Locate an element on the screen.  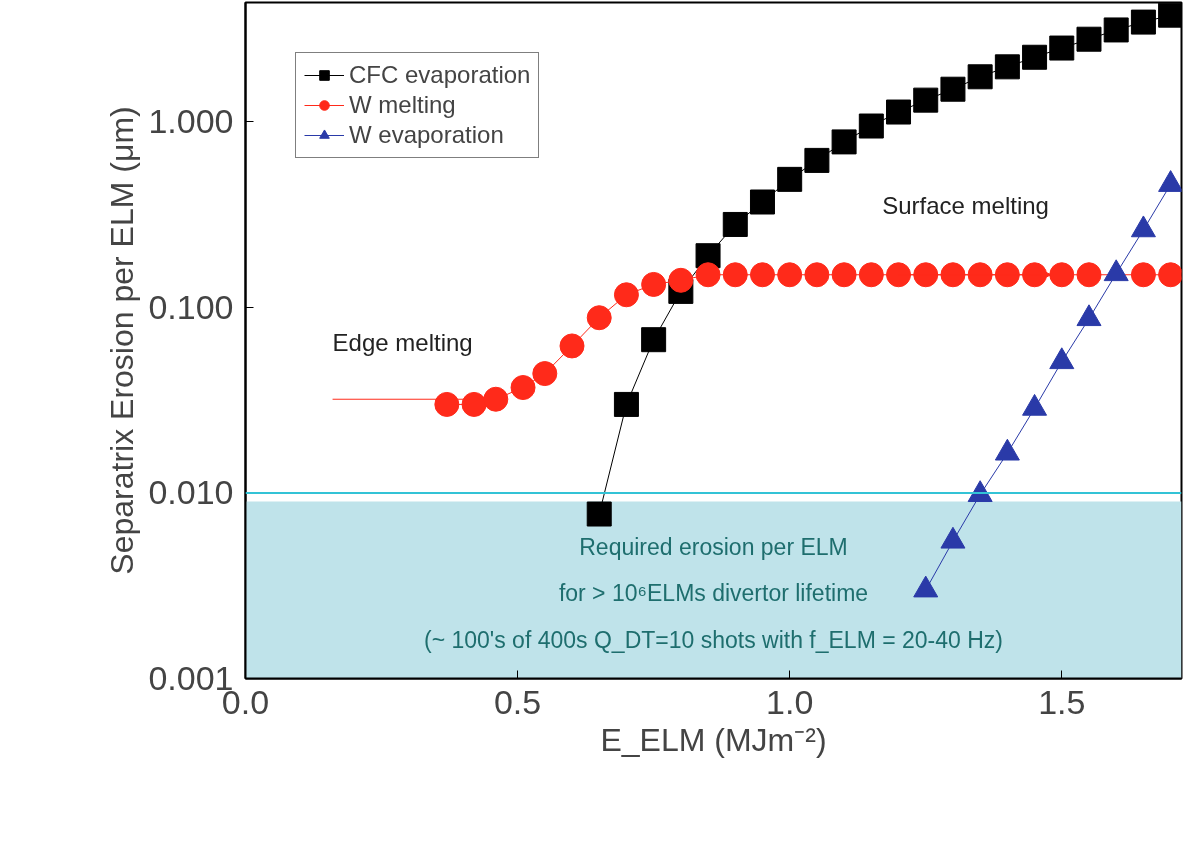
legend-label: CFC evaporation is located at coordinates (440, 75).